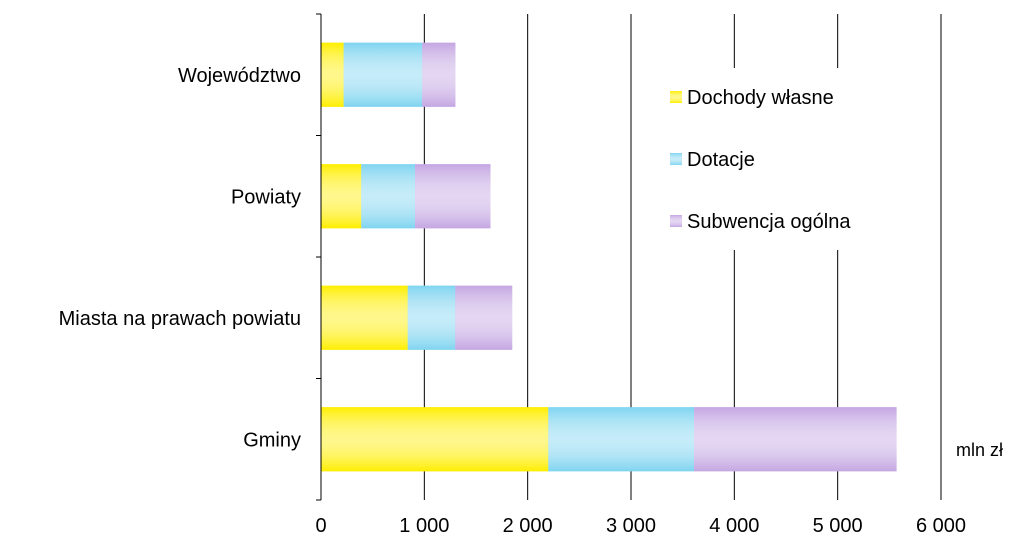  Describe the element at coordinates (769, 222) in the screenshot. I see `legend-label-subwencja-ogolna: Subwencja ogólna` at that location.